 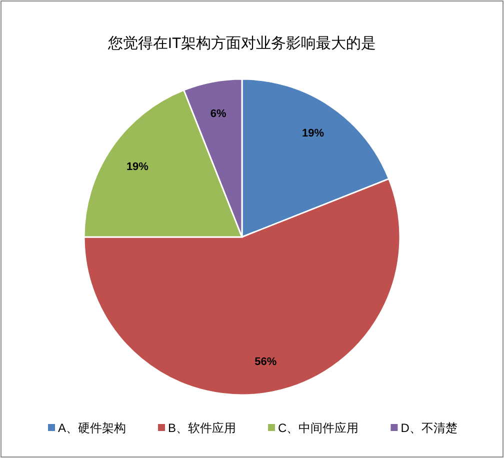 I want to click on title: 您觉得在IT架构方面对业务影响最大的是, so click(x=242, y=43).